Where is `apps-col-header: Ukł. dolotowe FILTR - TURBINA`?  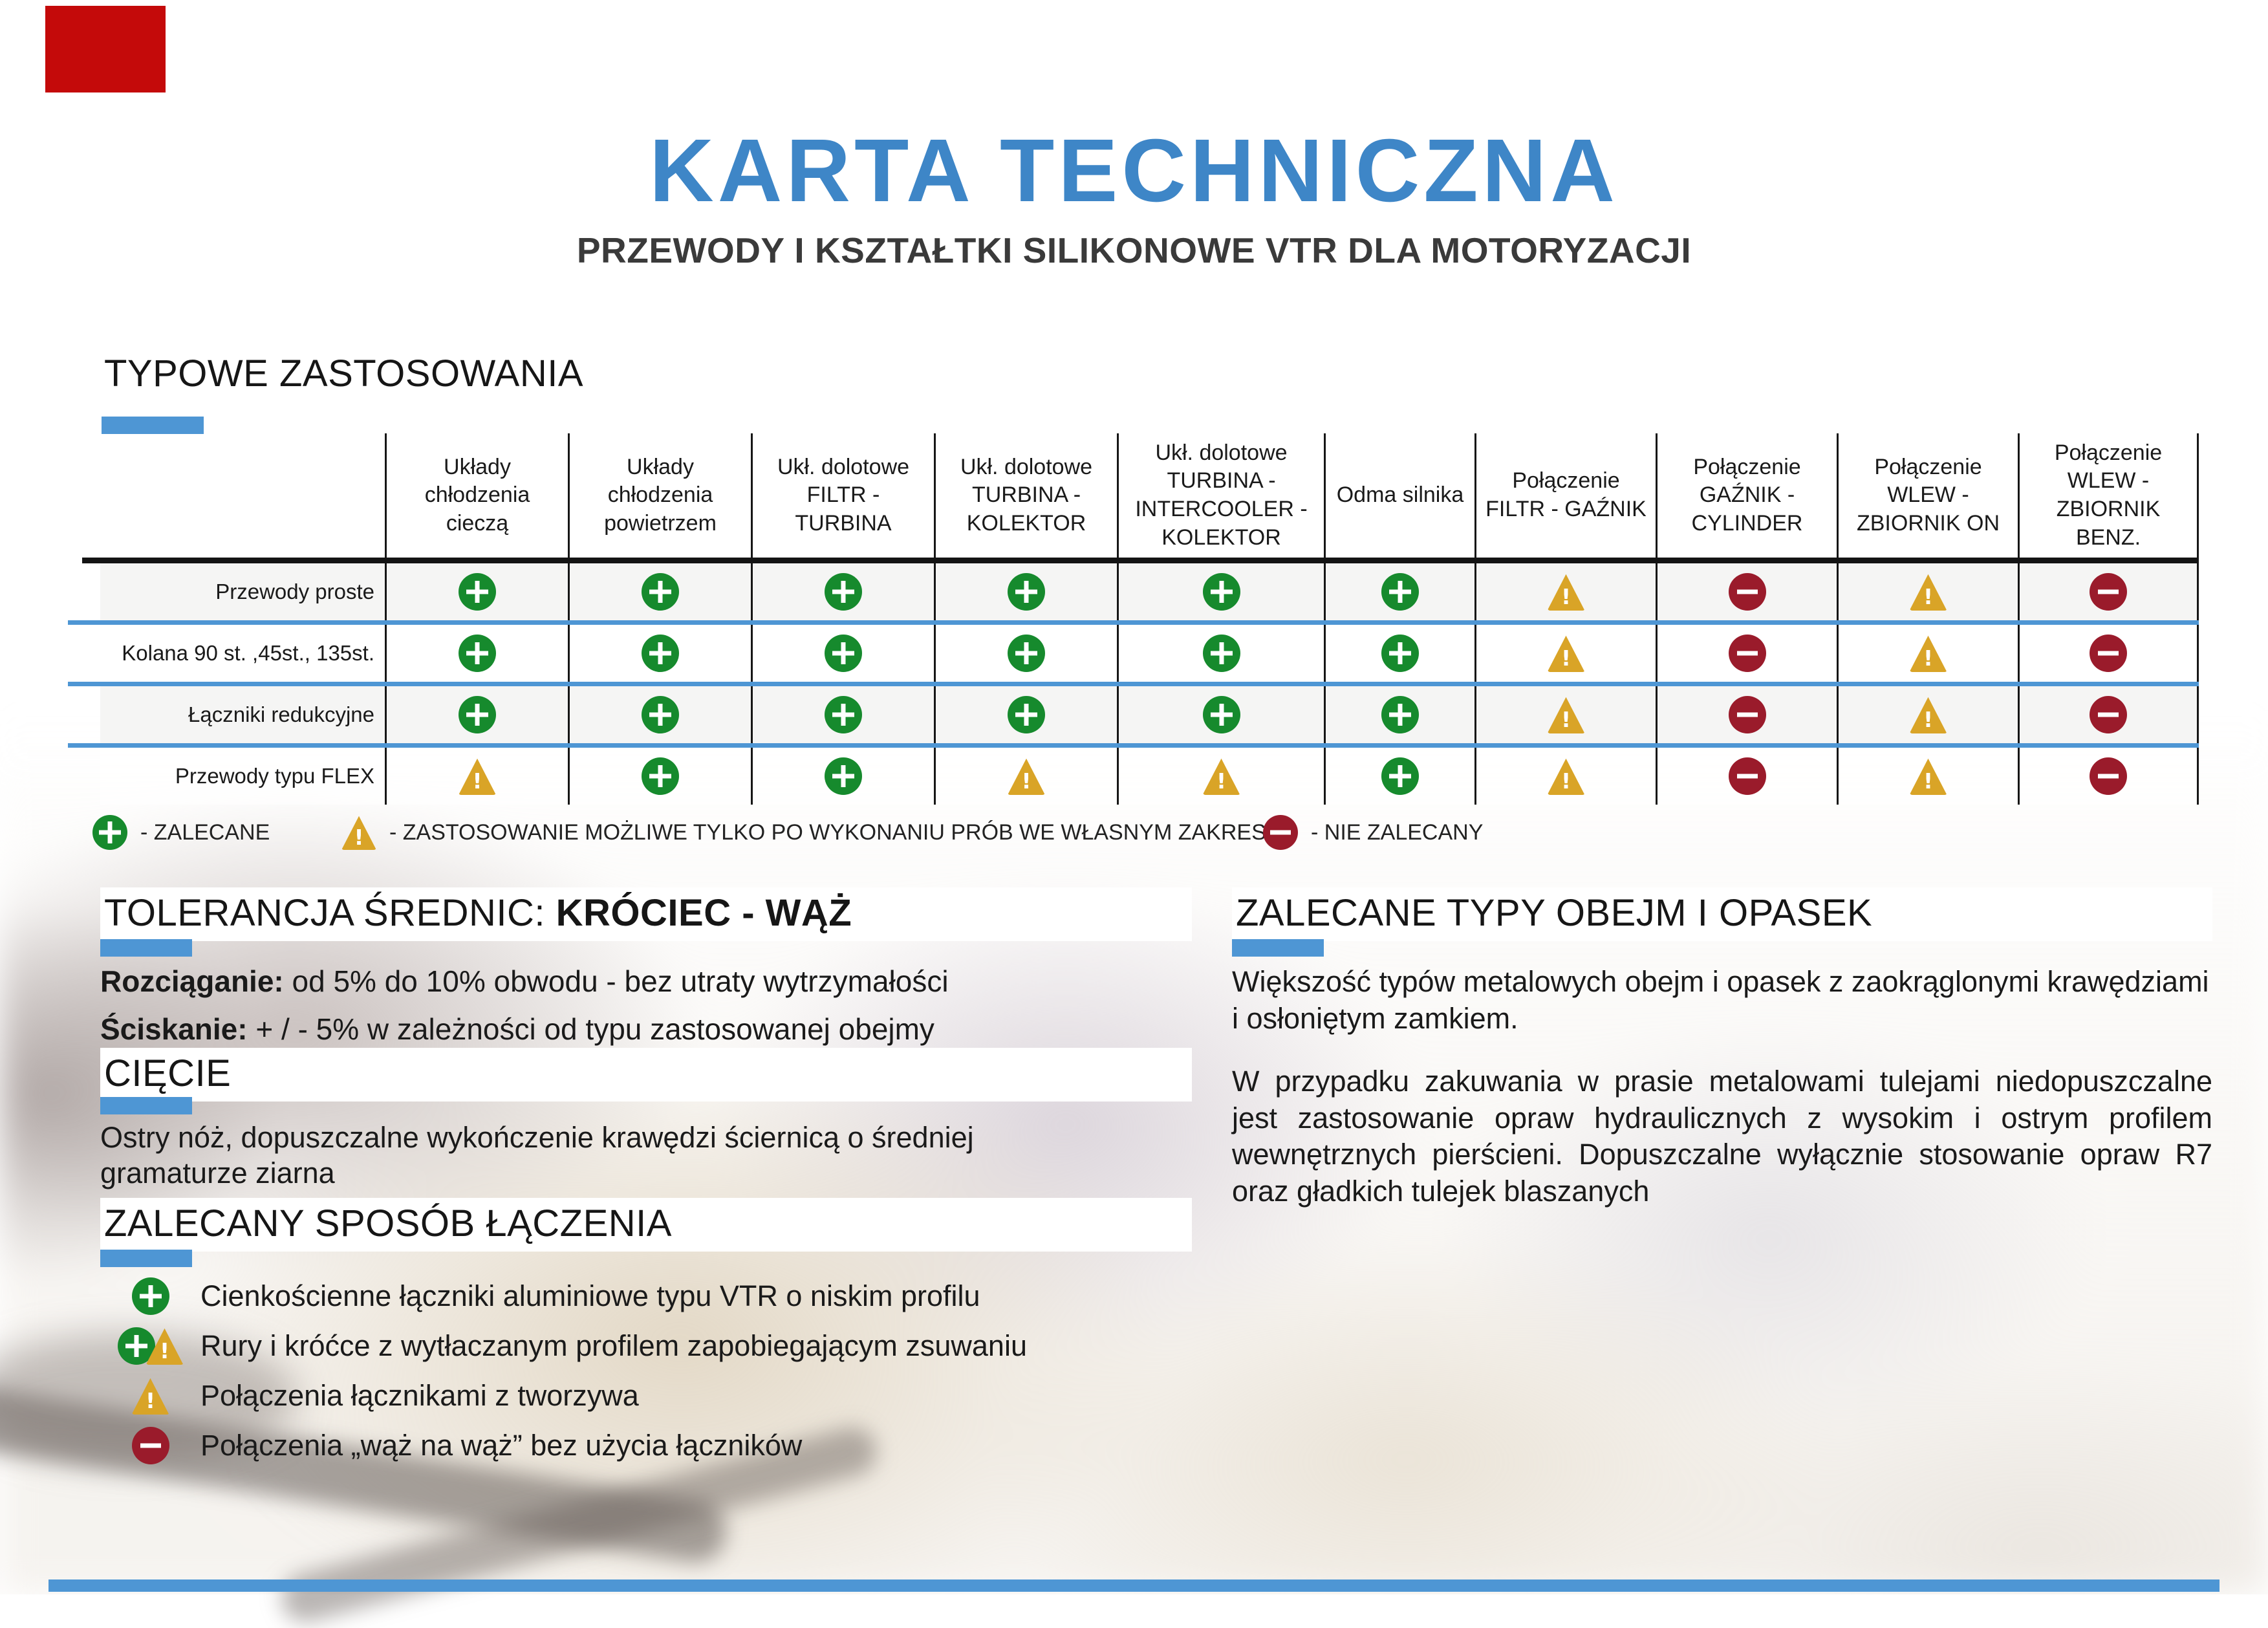 apps-col-header: Ukł. dolotowe FILTR - TURBINA is located at coordinates (842, 495).